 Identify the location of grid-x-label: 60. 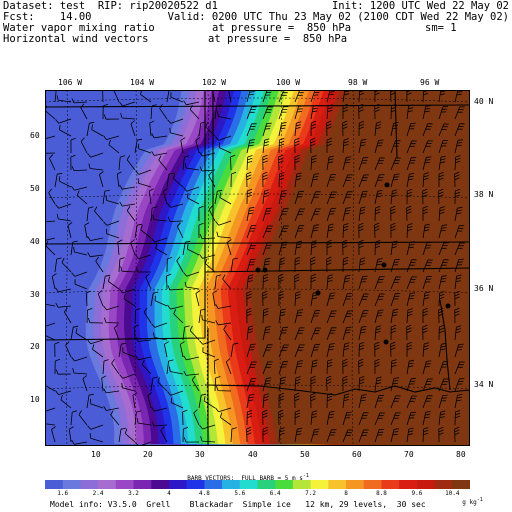
(357, 454).